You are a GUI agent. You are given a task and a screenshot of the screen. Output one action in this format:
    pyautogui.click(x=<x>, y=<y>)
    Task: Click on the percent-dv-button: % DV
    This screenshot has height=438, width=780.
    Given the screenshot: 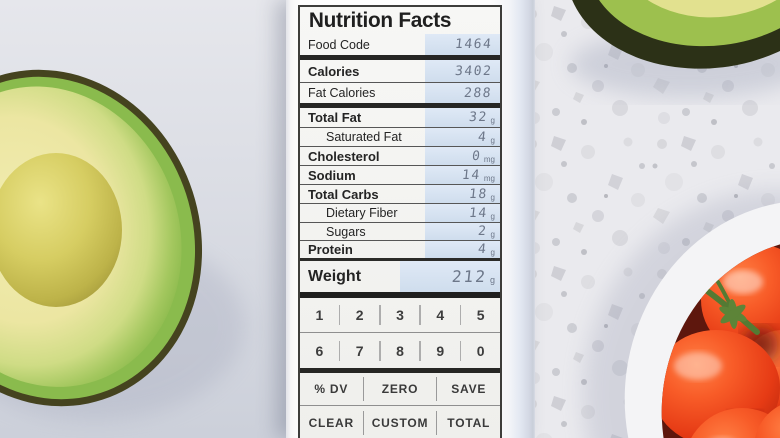 What is the action you would take?
    pyautogui.click(x=331, y=389)
    